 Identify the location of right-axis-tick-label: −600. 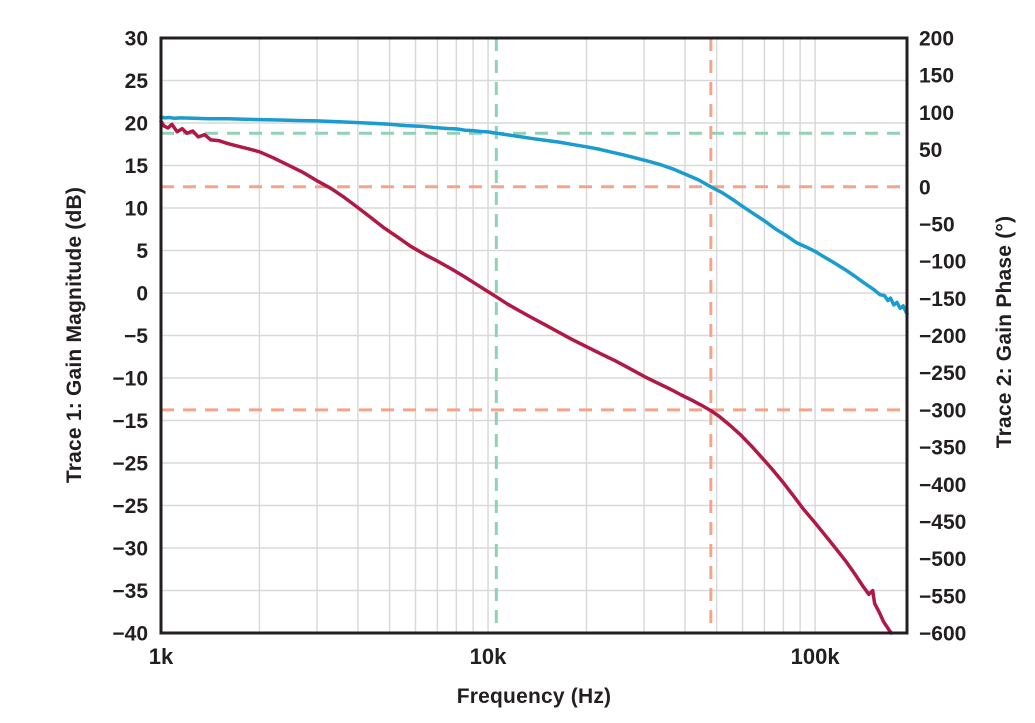
(942, 634).